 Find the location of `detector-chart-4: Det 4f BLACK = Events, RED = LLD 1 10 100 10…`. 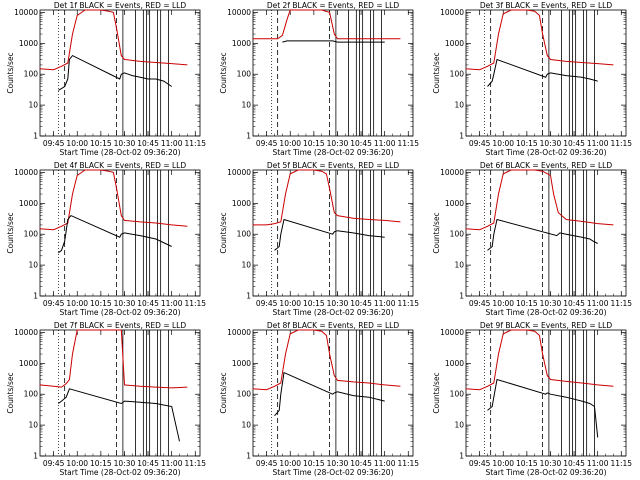

detector-chart-4: Det 4f BLACK = Events, RED = LLD 1 10 100 10… is located at coordinates (106, 239).